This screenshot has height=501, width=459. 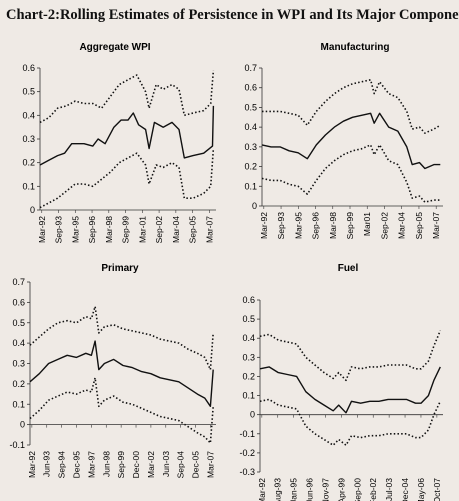 I want to click on x-tick-label: Sep-94, so click(x=62, y=465).